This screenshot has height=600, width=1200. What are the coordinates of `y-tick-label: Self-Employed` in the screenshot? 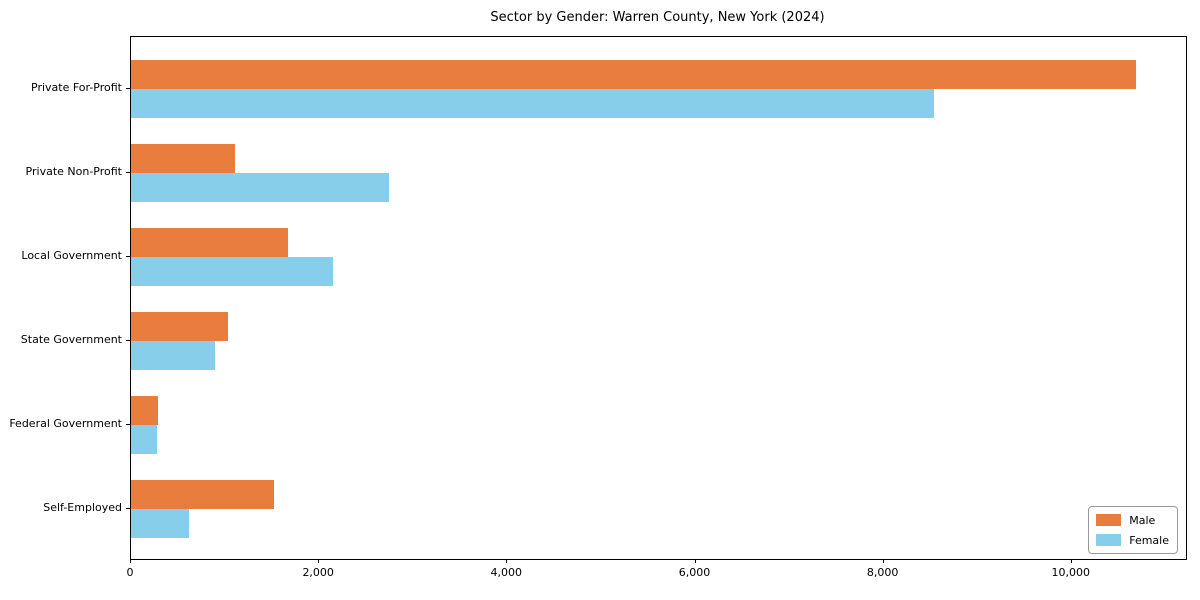 It's located at (82, 507).